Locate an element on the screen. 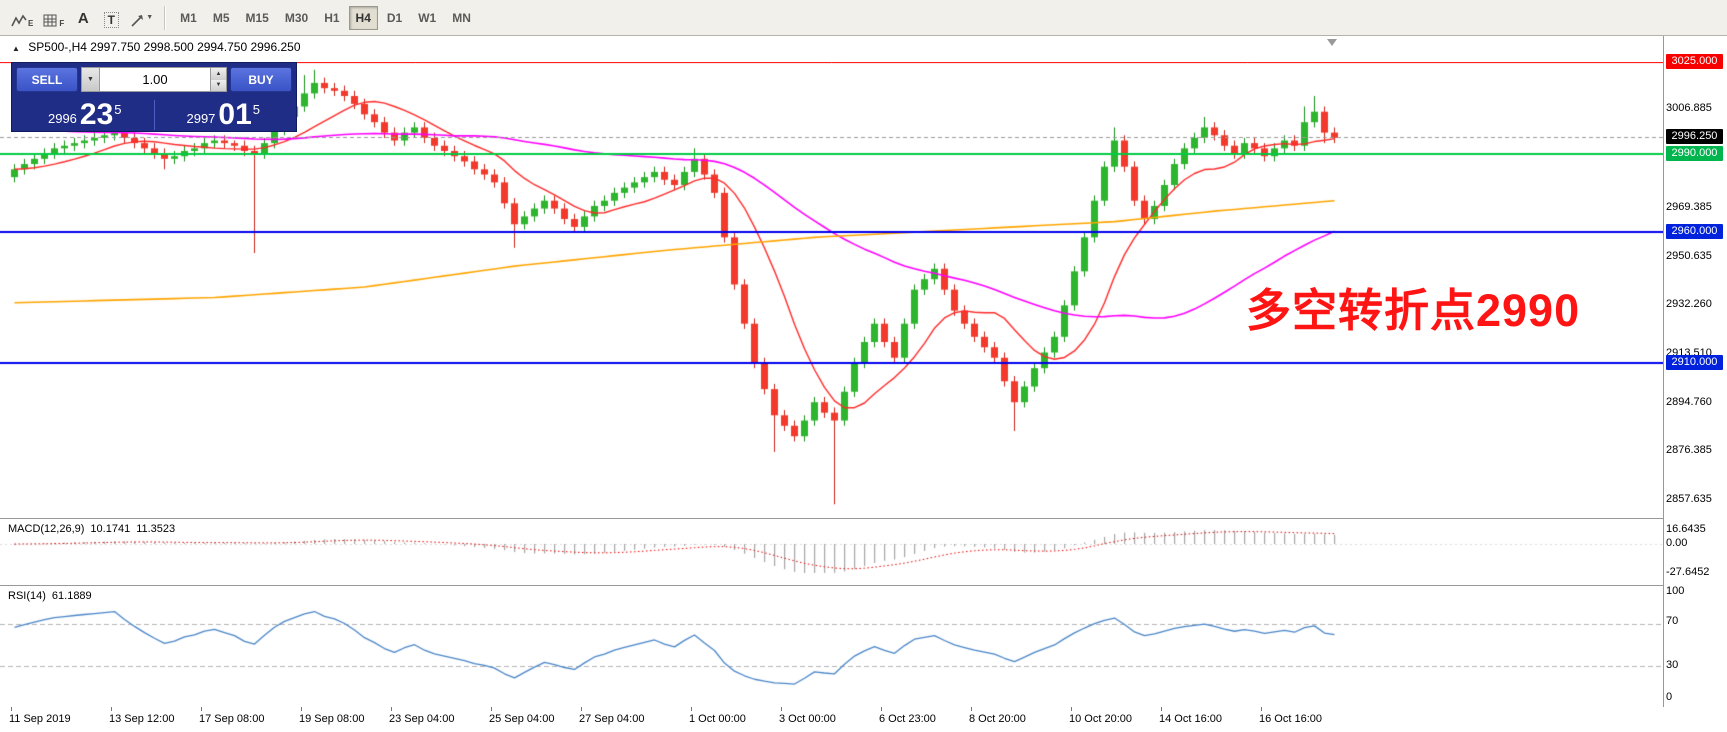 The image size is (1727, 732). bid-price-display: 2996 23 5 is located at coordinates (85, 114).